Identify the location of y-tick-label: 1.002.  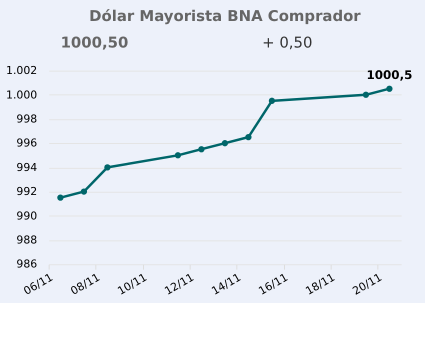
(22, 71).